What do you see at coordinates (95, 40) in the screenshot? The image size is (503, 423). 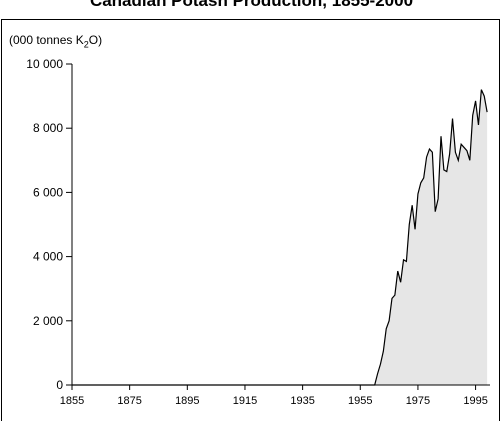 I see `y-axis-unit-suffix: O)` at bounding box center [95, 40].